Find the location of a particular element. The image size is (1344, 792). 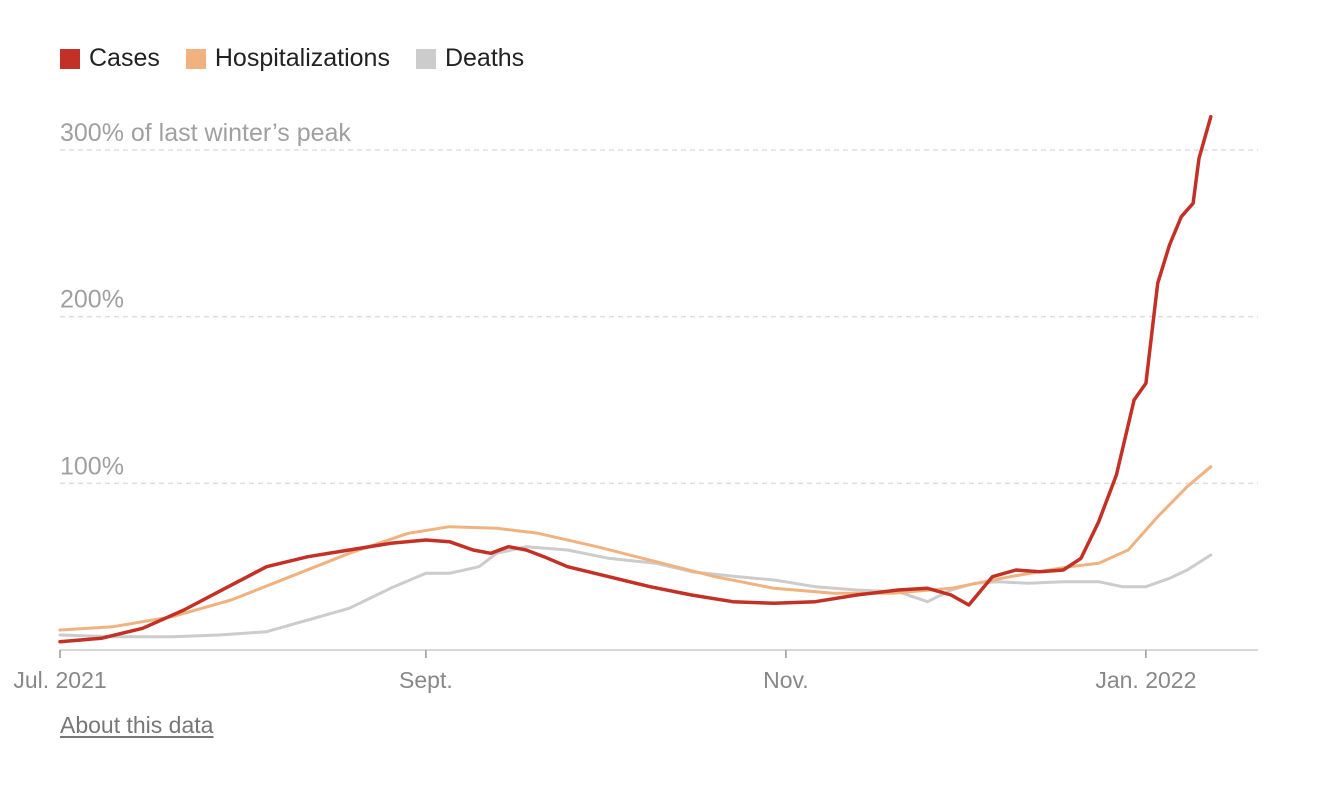

legend-label-hospitalizations: Hospitalizations is located at coordinates (302, 58).